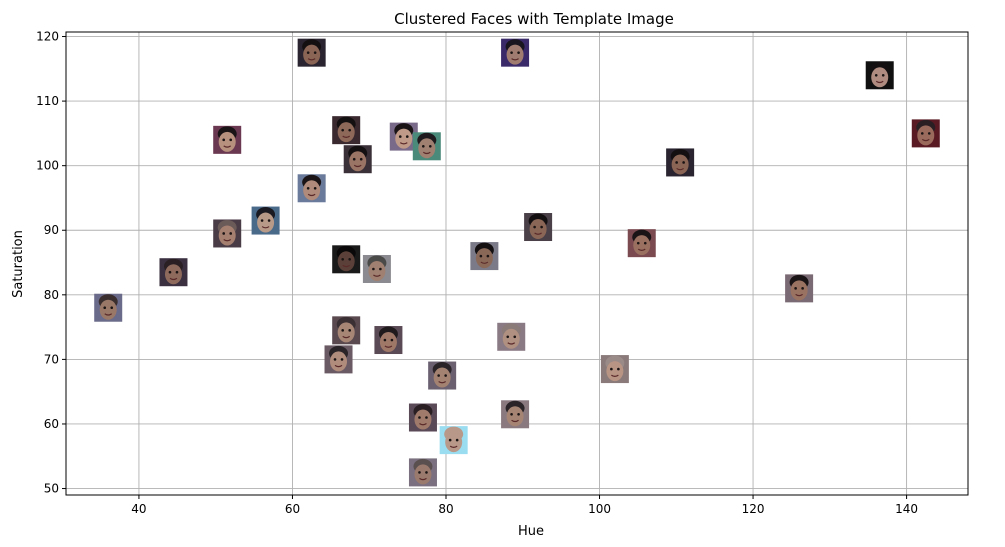 The height and width of the screenshot is (547, 1005). Describe the element at coordinates (47, 166) in the screenshot. I see `y-tick-label: 100` at that location.